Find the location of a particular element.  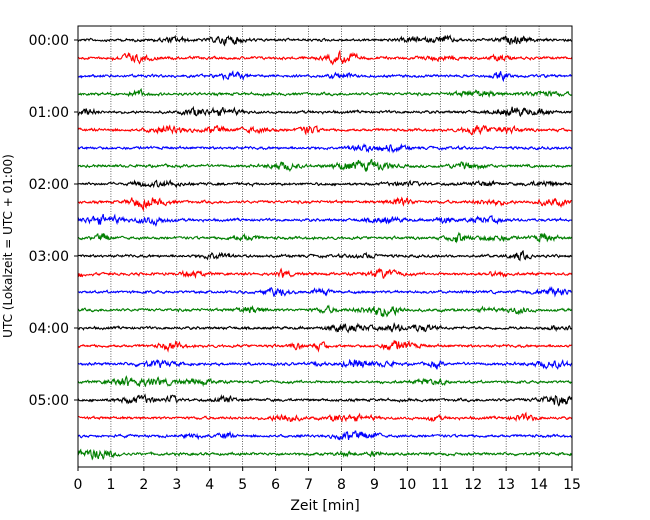

y-tick-label: 02:00 is located at coordinates (49, 185).